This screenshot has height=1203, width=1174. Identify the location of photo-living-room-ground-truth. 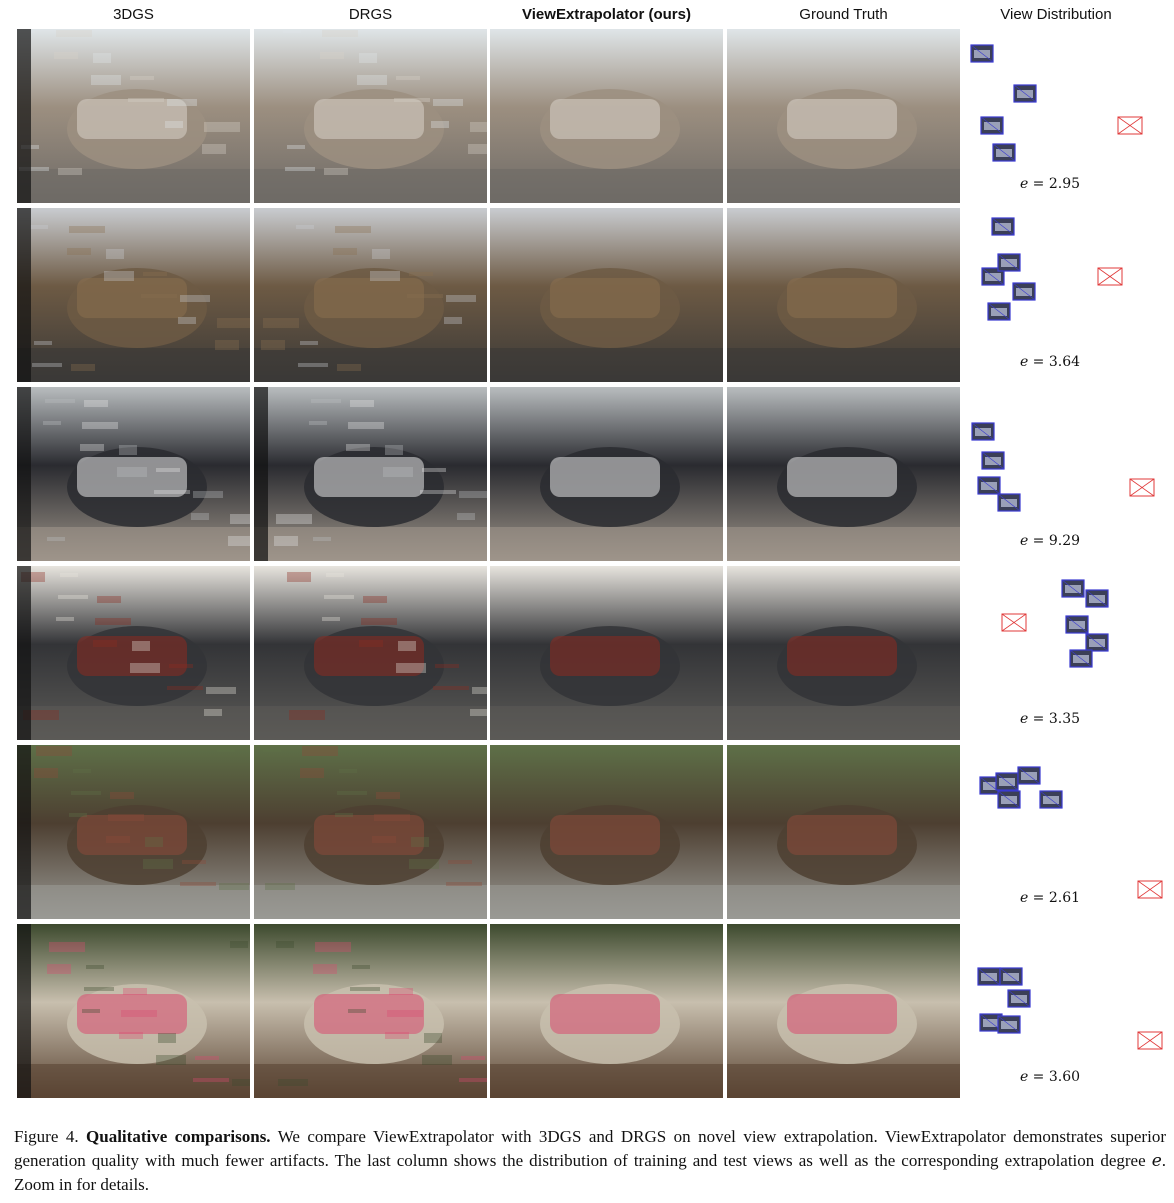
(843, 116).